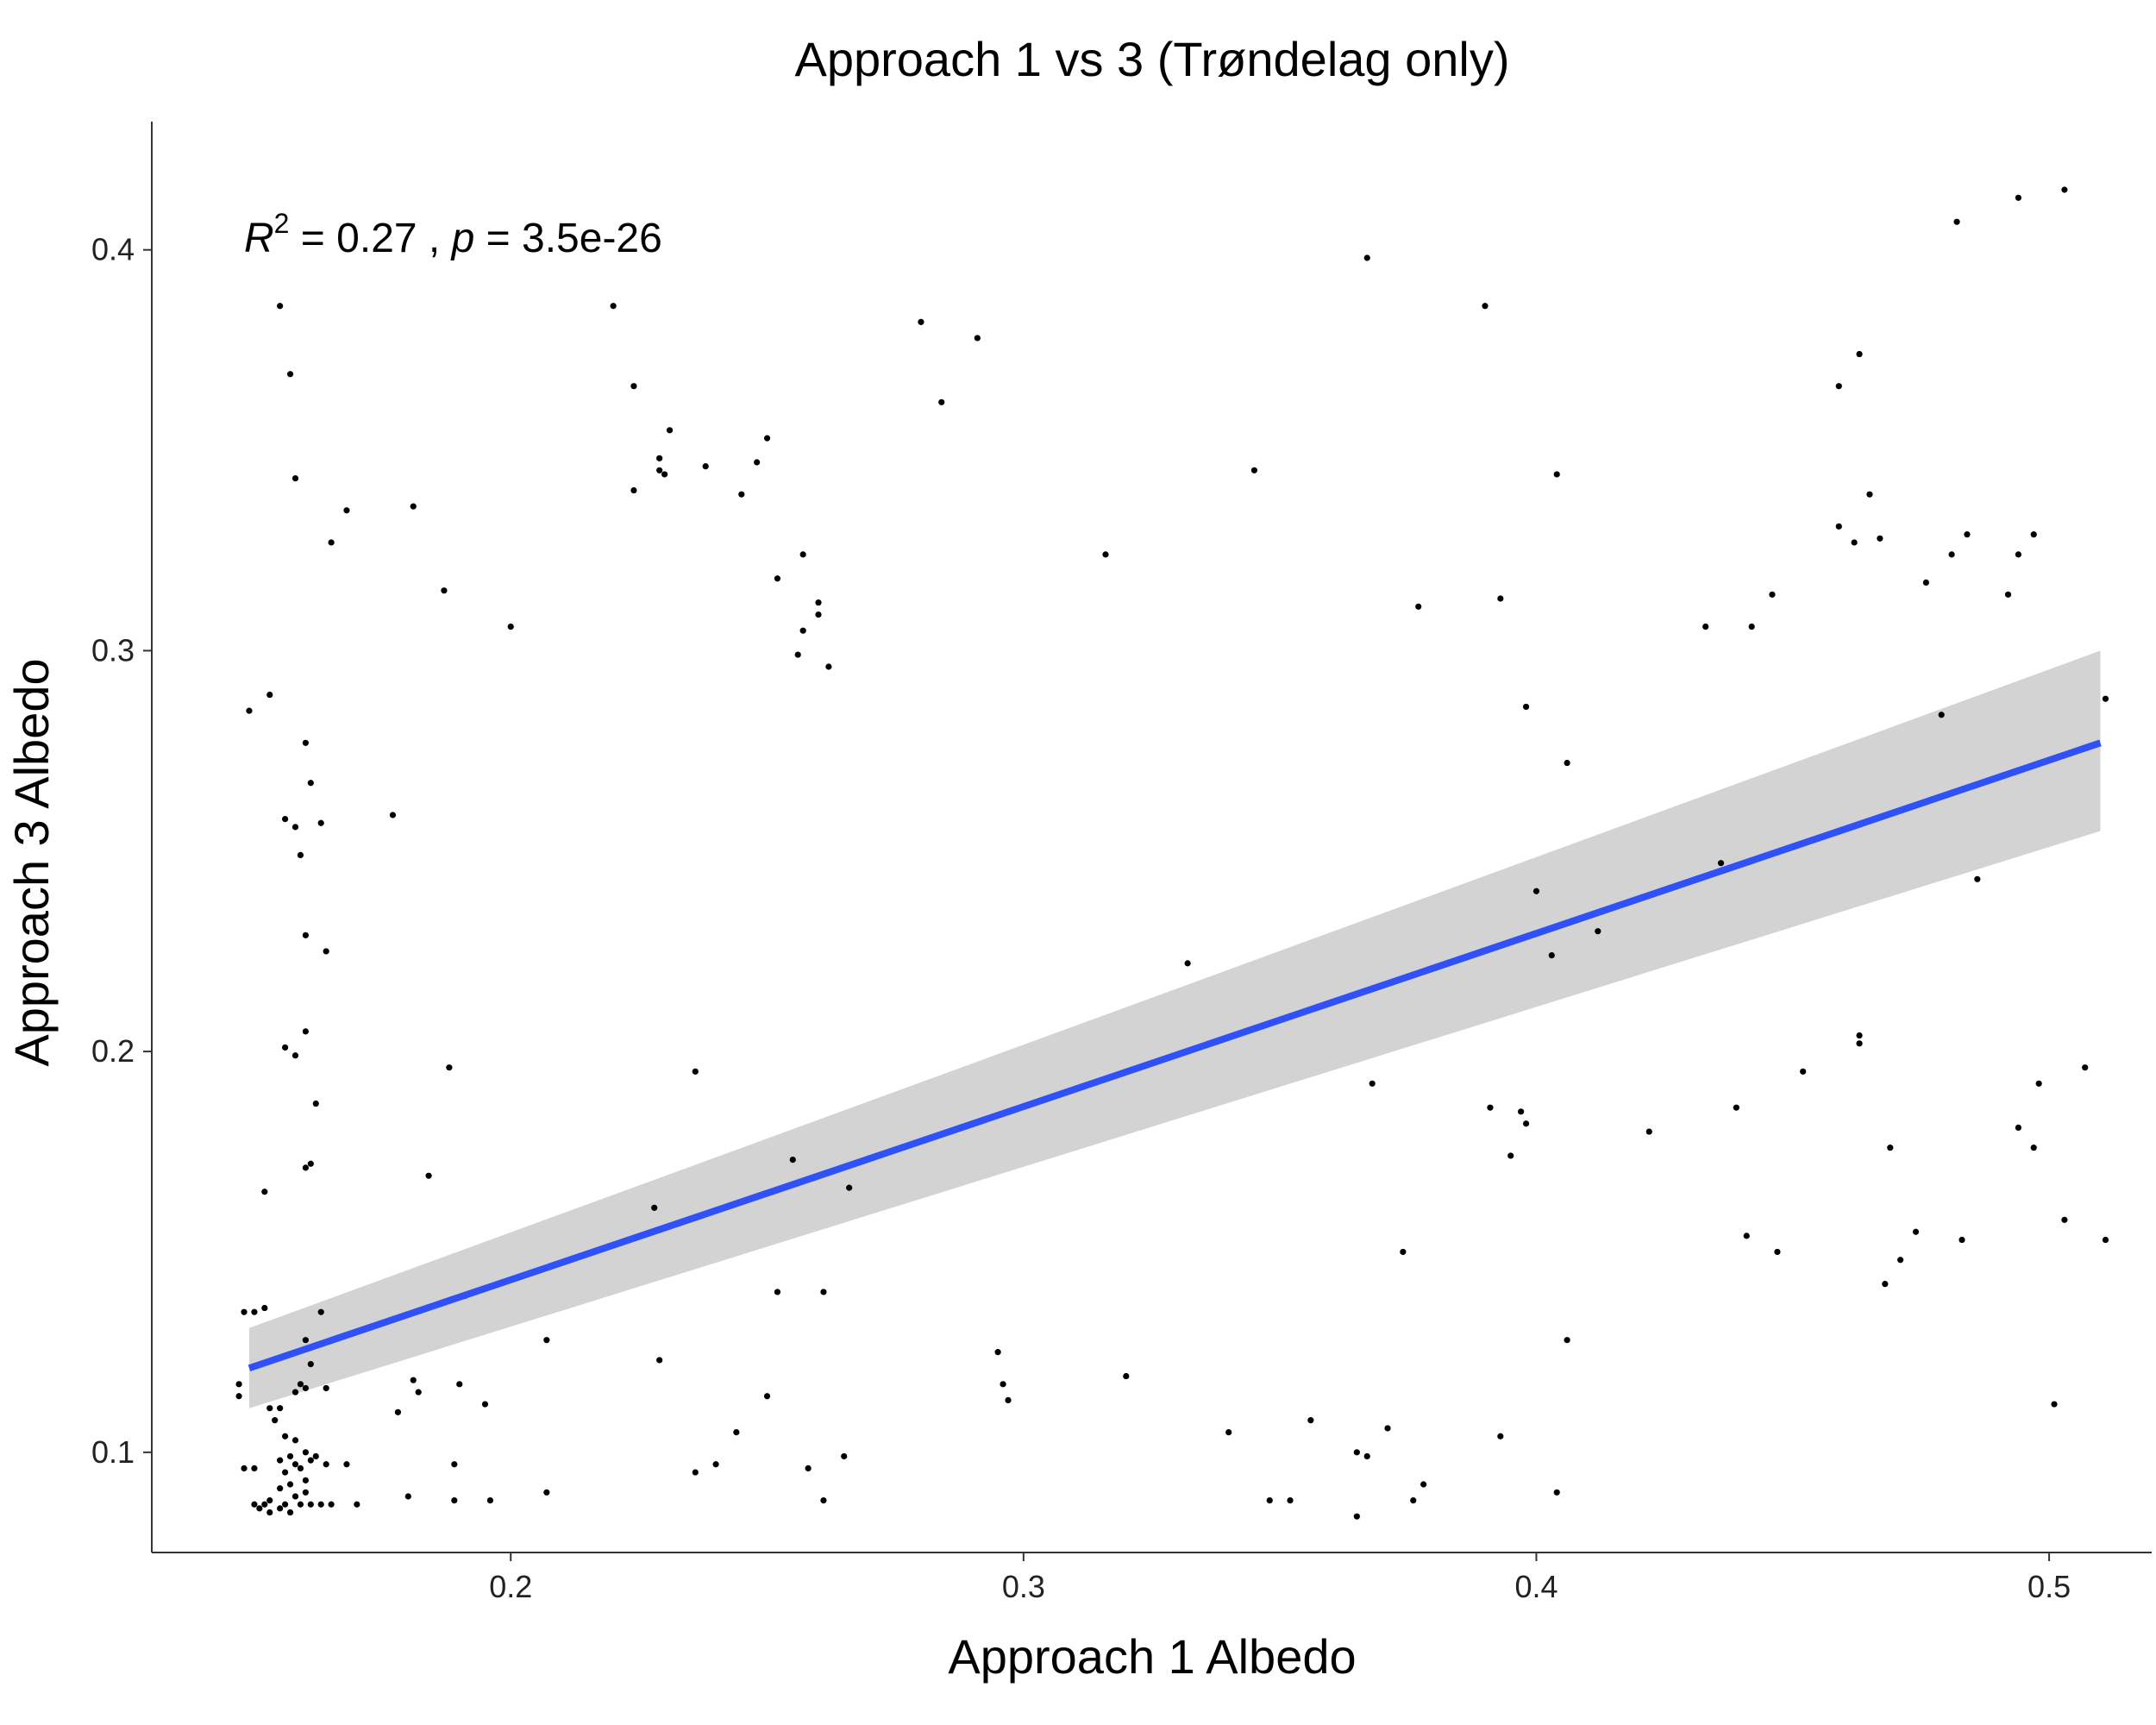 The width and height of the screenshot is (2156, 1725). What do you see at coordinates (1023, 1586) in the screenshot?
I see `x-tick-label: 0.3` at bounding box center [1023, 1586].